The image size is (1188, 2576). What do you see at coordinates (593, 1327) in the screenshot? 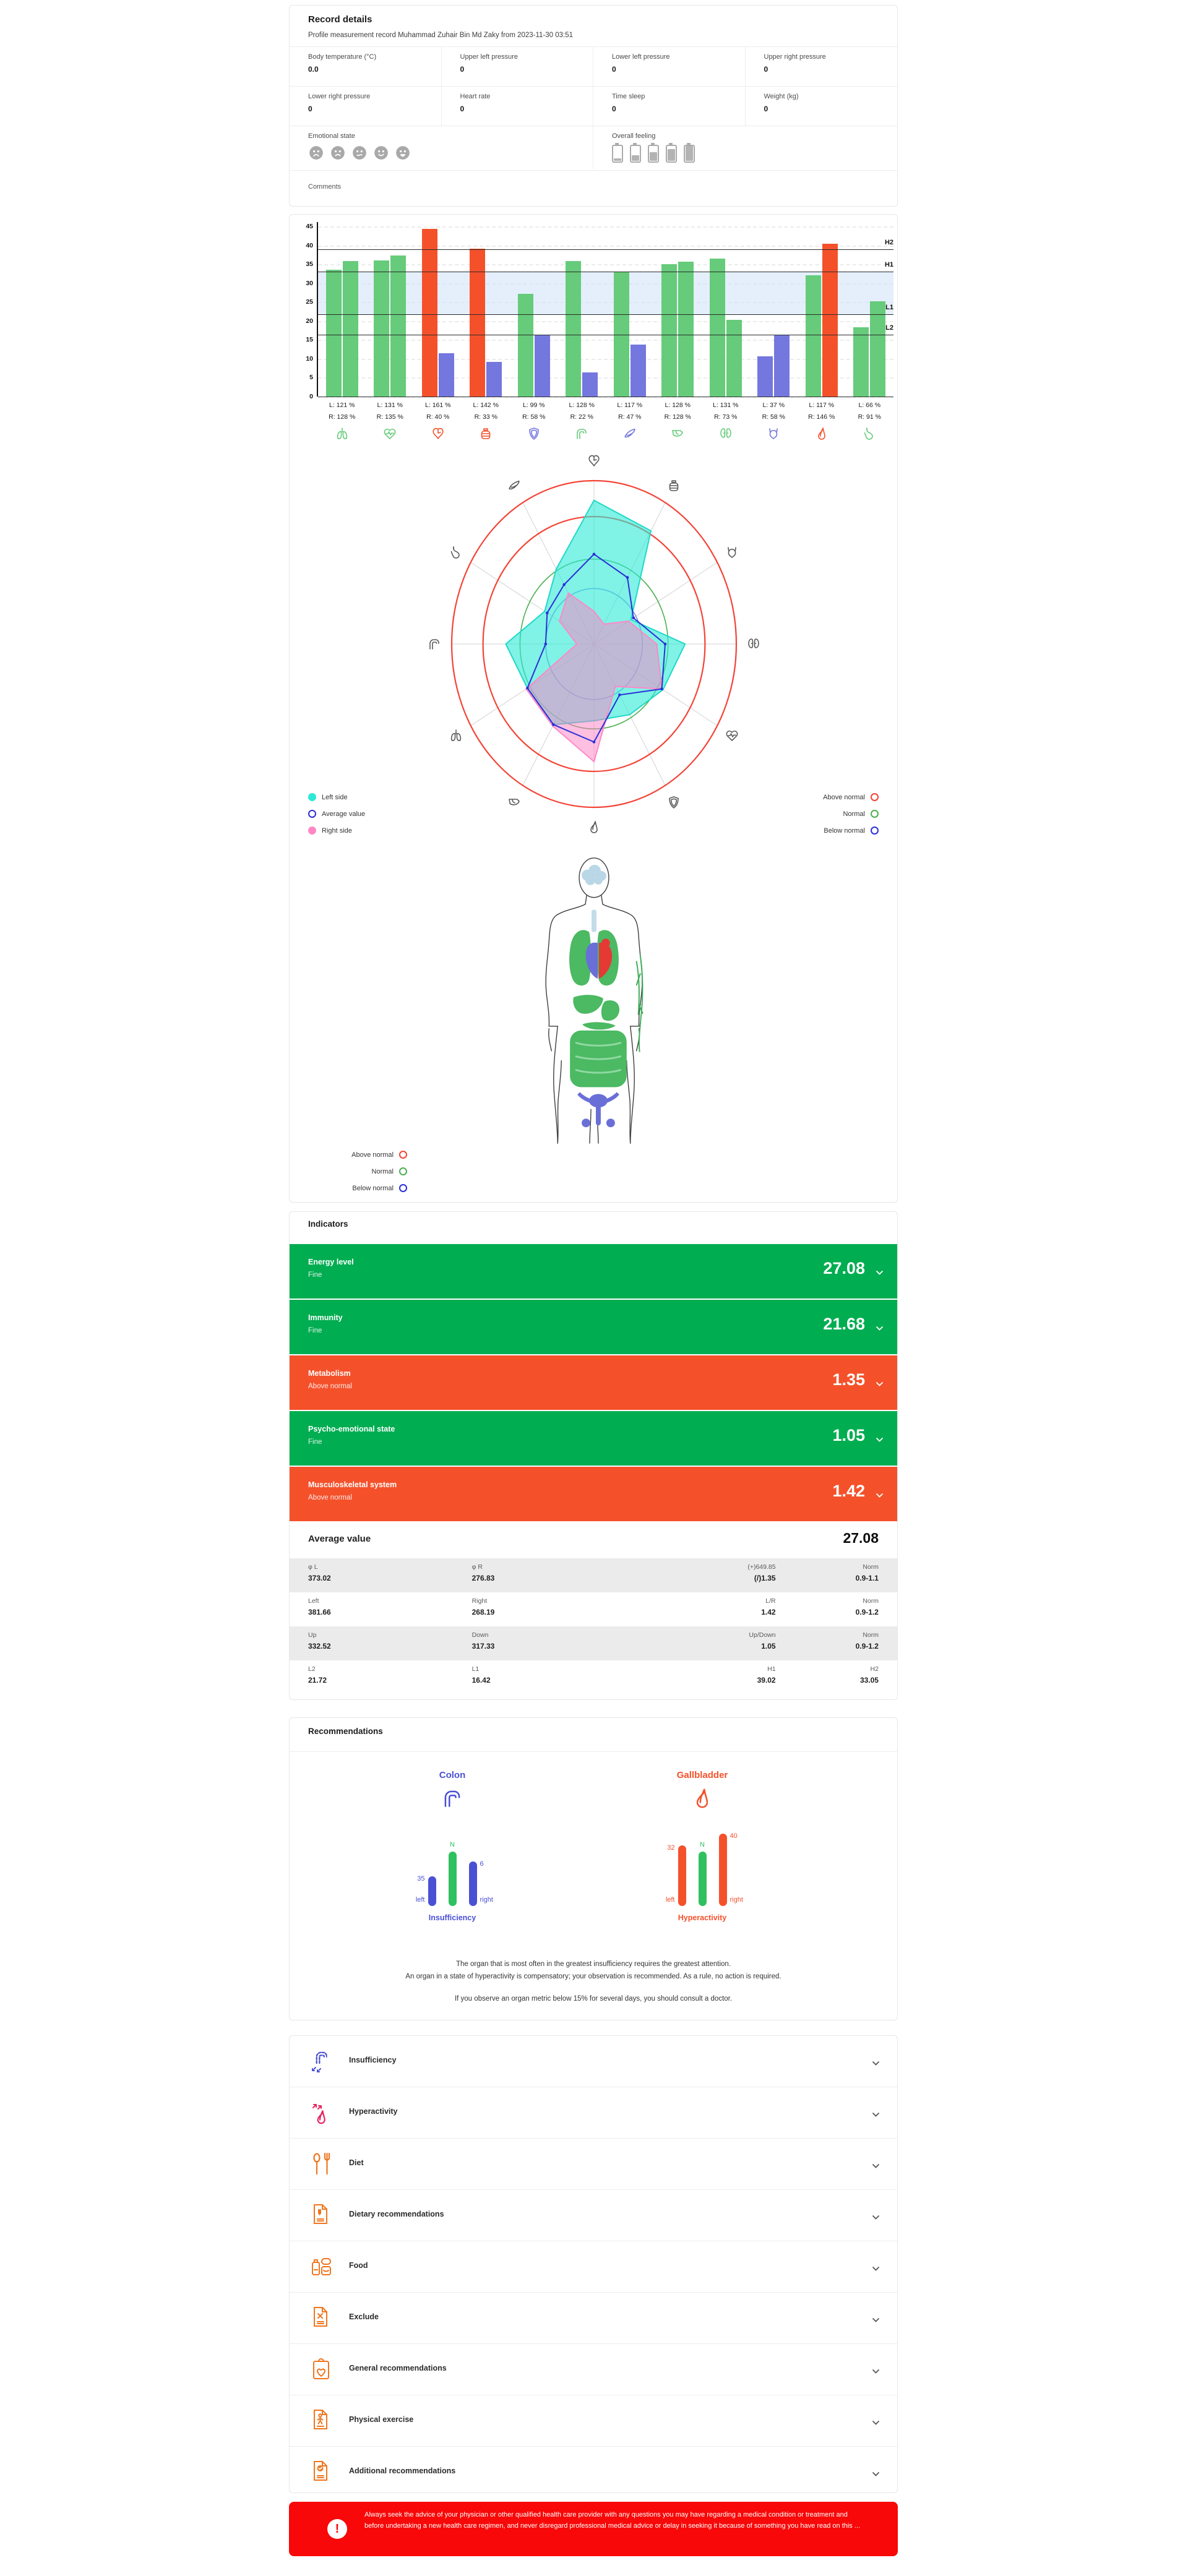
I see `indicator-row-immunity: Immunity Fine 21.68` at bounding box center [593, 1327].